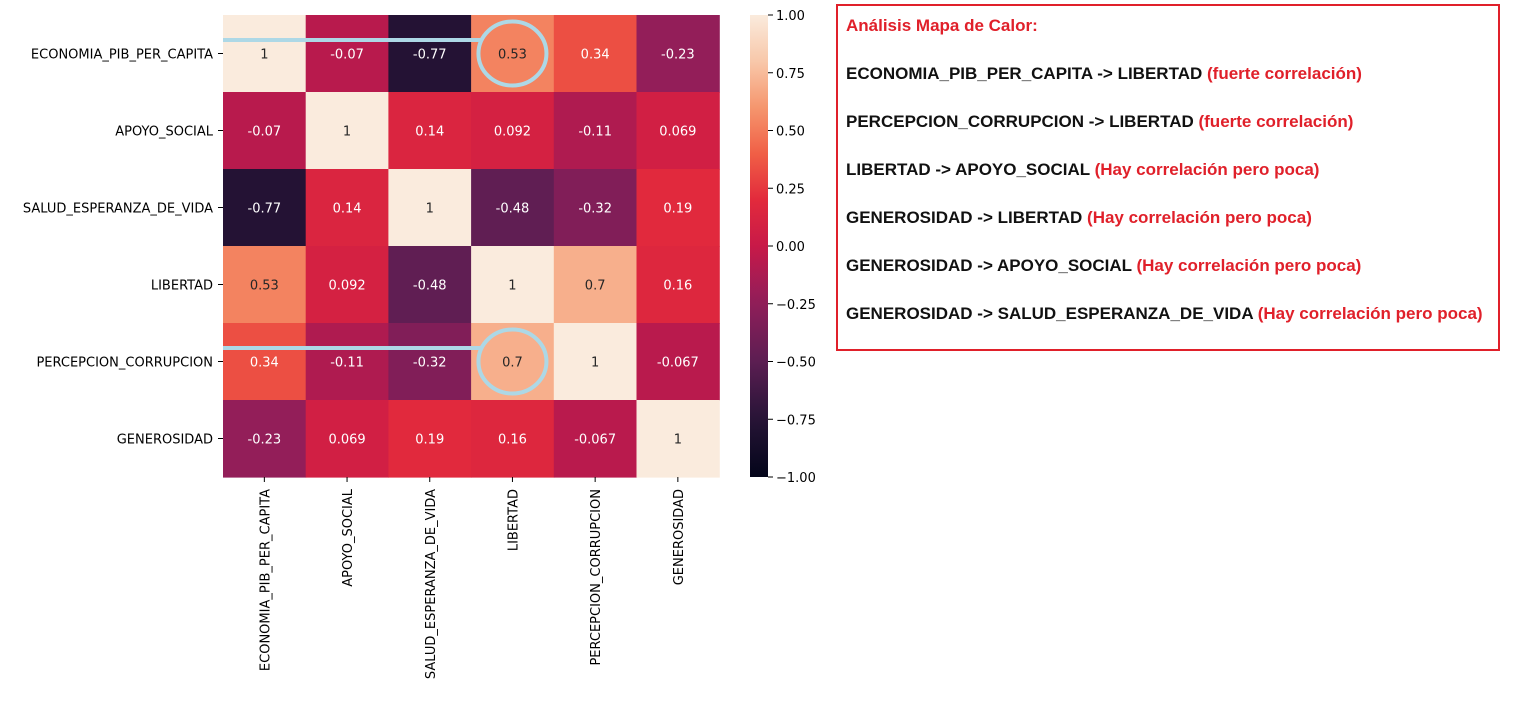 This screenshot has width=1529, height=714. I want to click on colorbar-tick-label-8: −1.00, so click(796, 478).